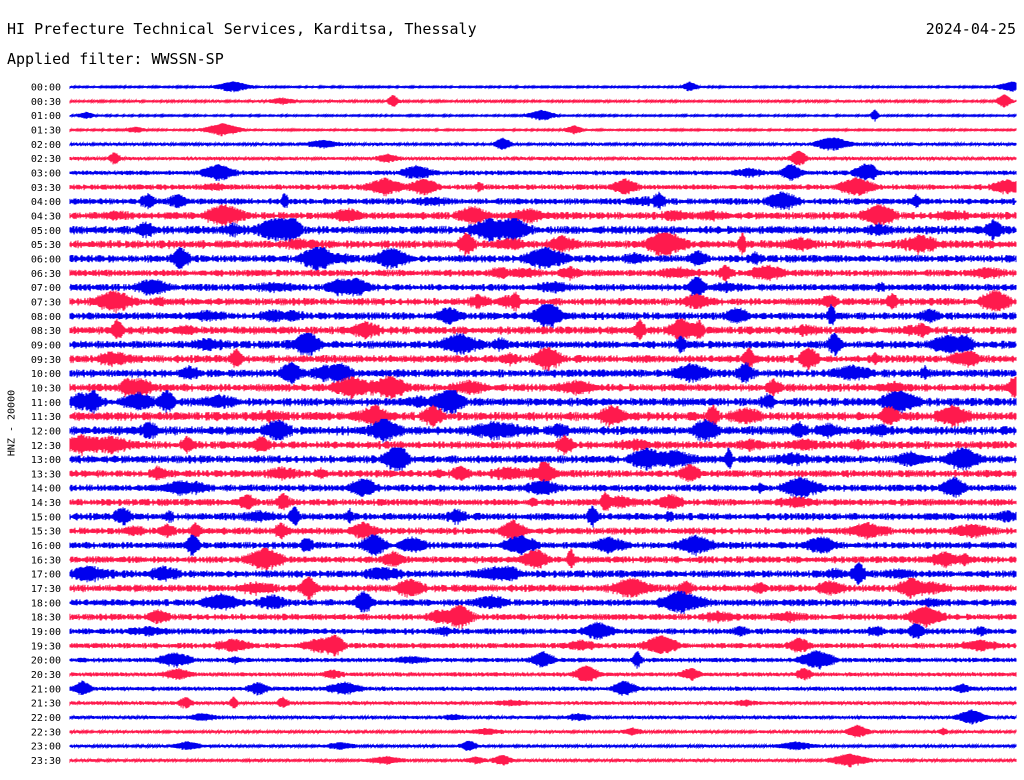  I want to click on trace-label: 13:00, so click(46, 460).